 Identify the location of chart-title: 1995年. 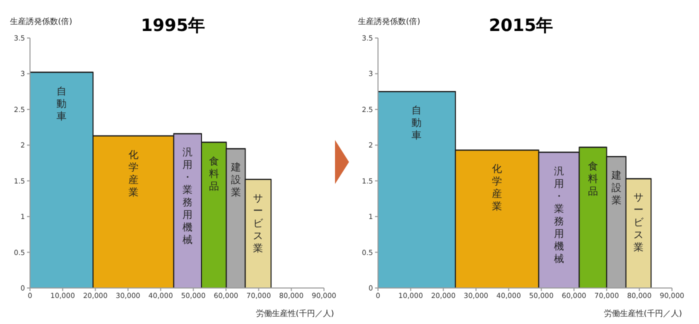
(173, 26).